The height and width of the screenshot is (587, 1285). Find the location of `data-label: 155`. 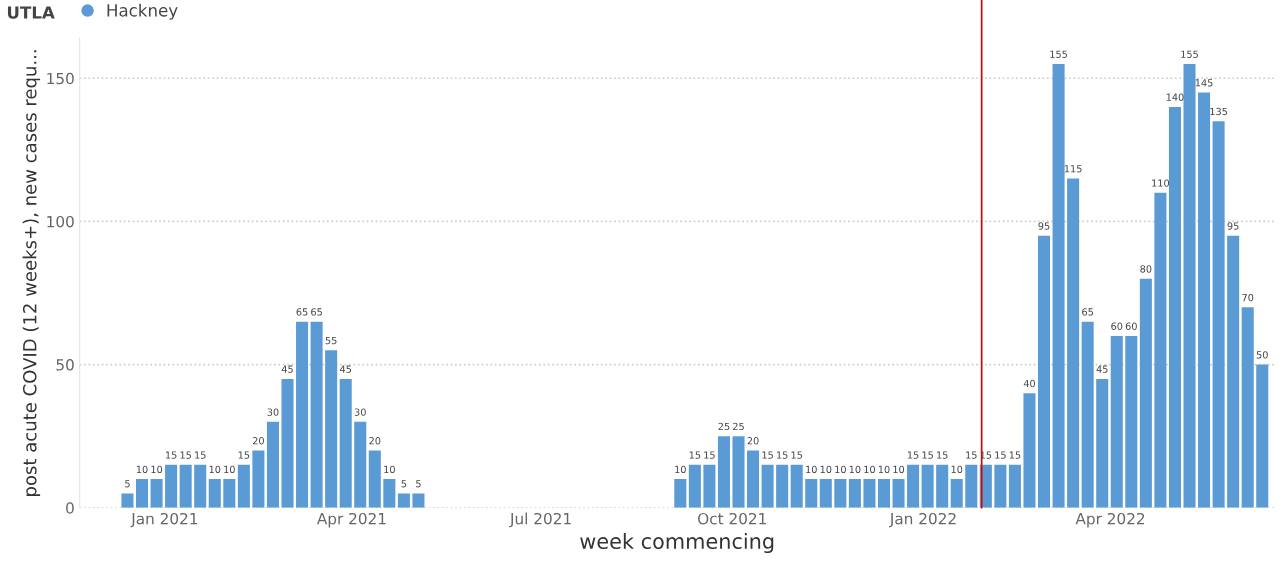

data-label: 155 is located at coordinates (1189, 54).